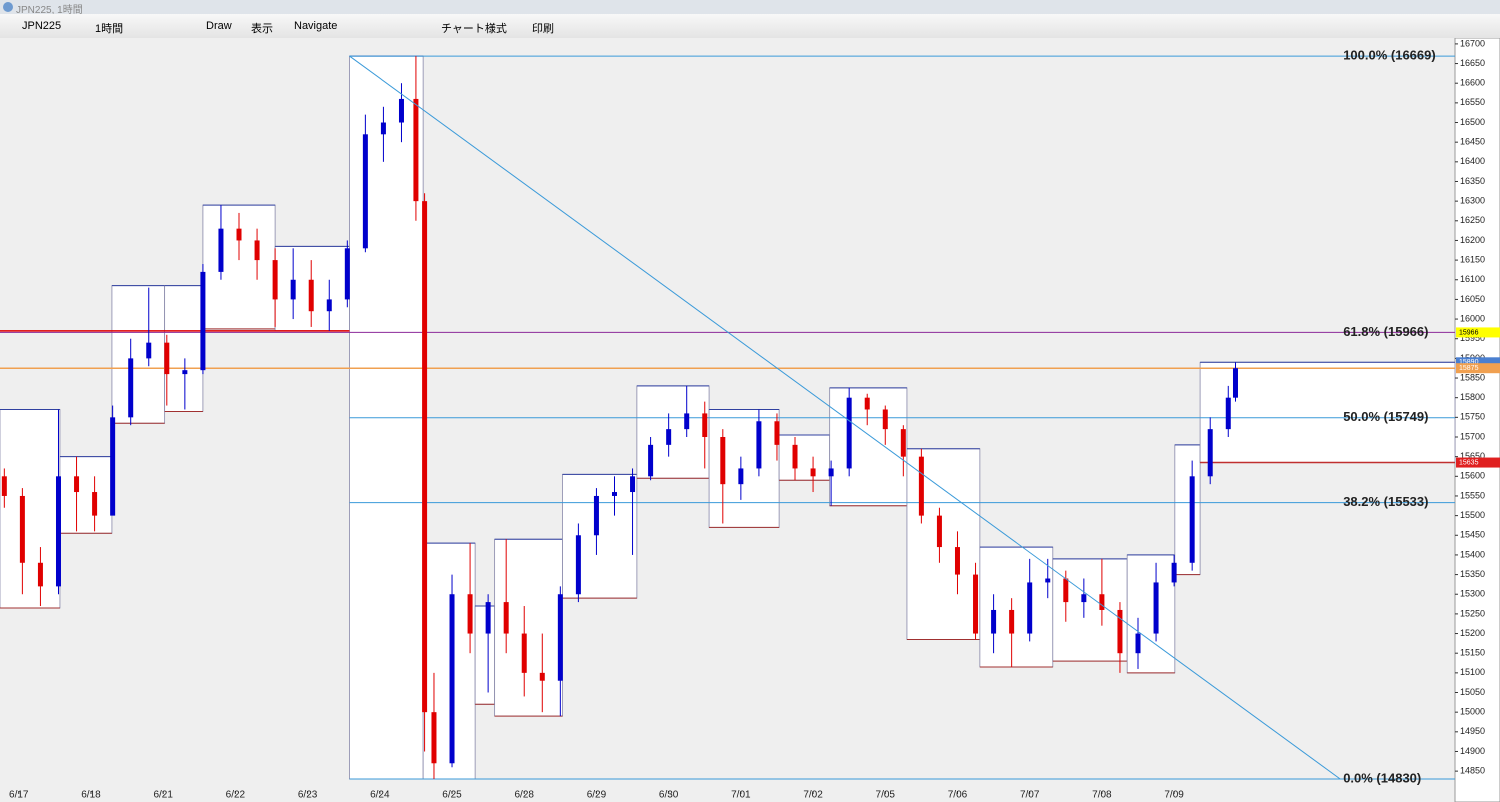  Describe the element at coordinates (1472, 436) in the screenshot. I see `y-tick-label: 15700` at that location.